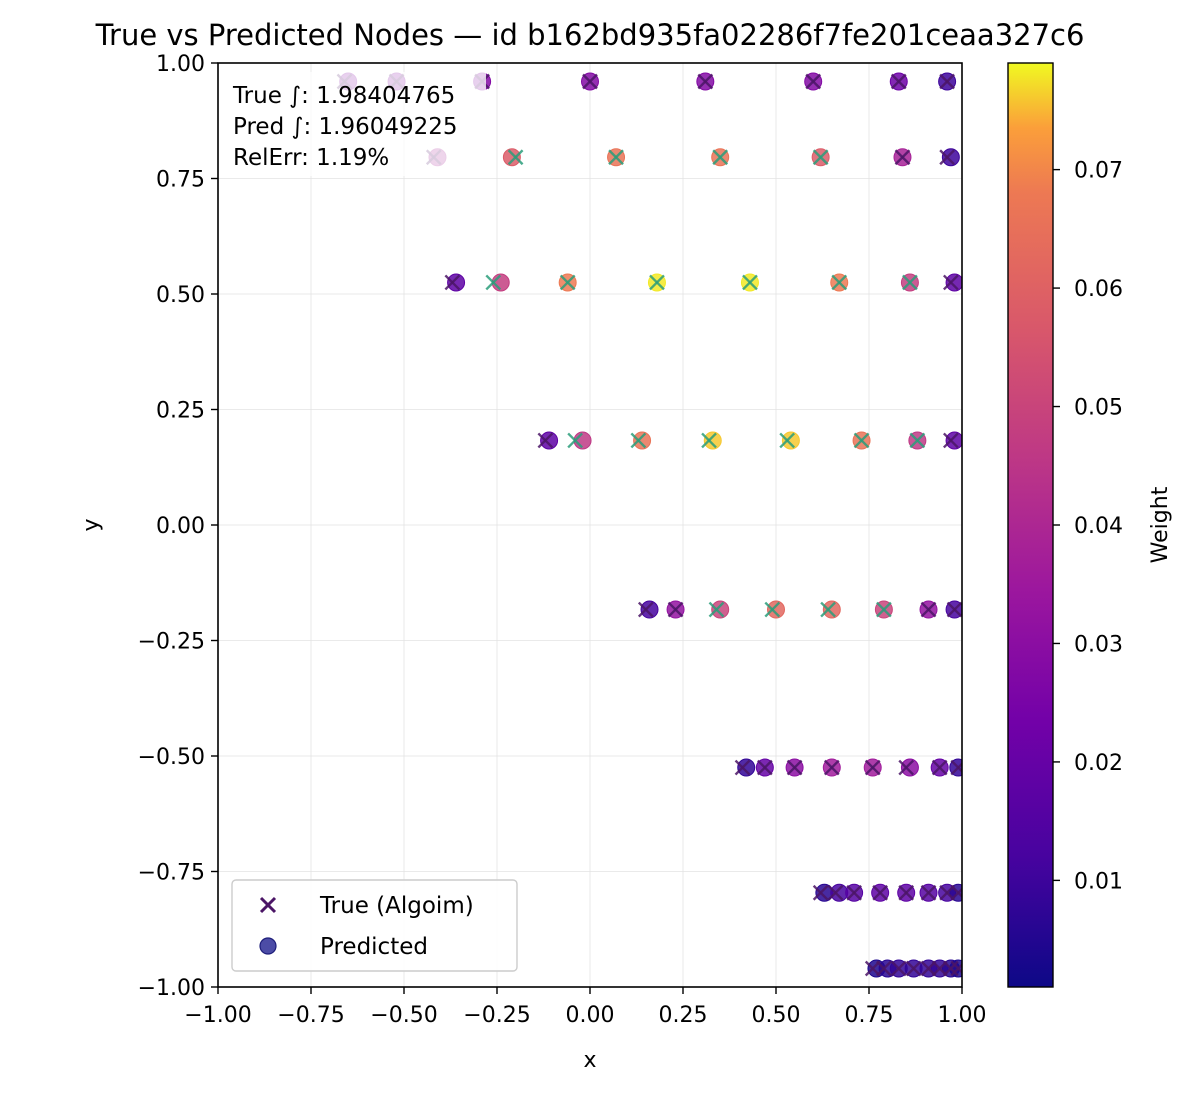  Describe the element at coordinates (1098, 289) in the screenshot. I see `colorbar-tick-label: 0.06` at that location.